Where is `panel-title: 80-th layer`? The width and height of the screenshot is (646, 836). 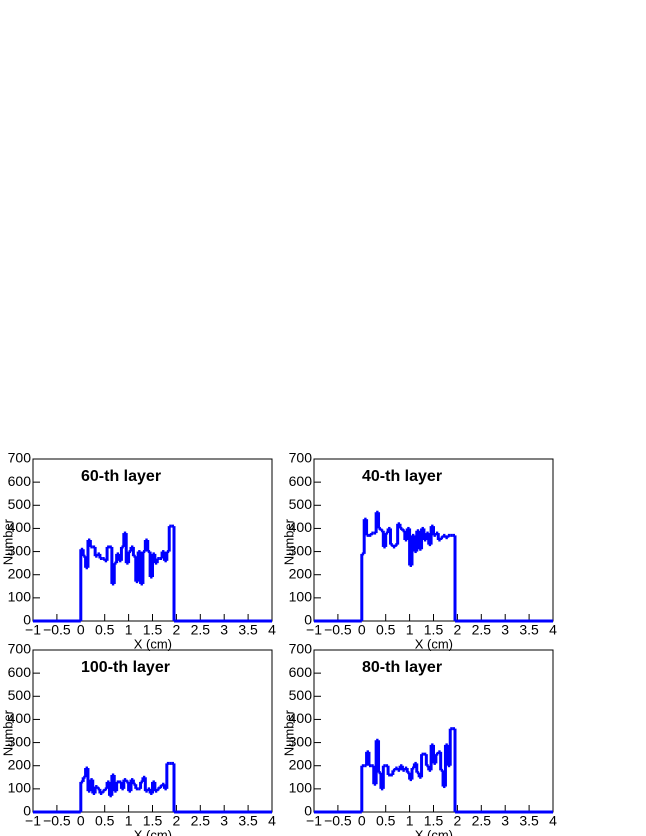
panel-title: 80-th layer is located at coordinates (402, 667).